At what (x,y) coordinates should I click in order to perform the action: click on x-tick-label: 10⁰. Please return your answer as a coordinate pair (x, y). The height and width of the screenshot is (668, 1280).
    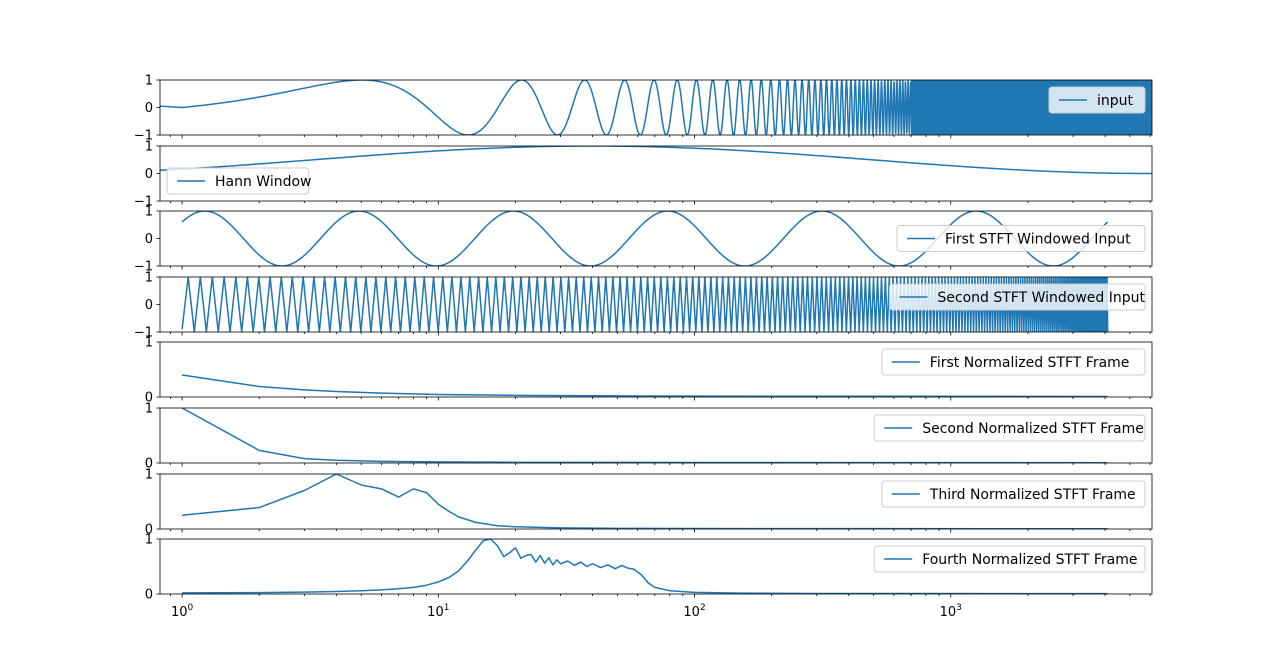
    Looking at the image, I should click on (182, 611).